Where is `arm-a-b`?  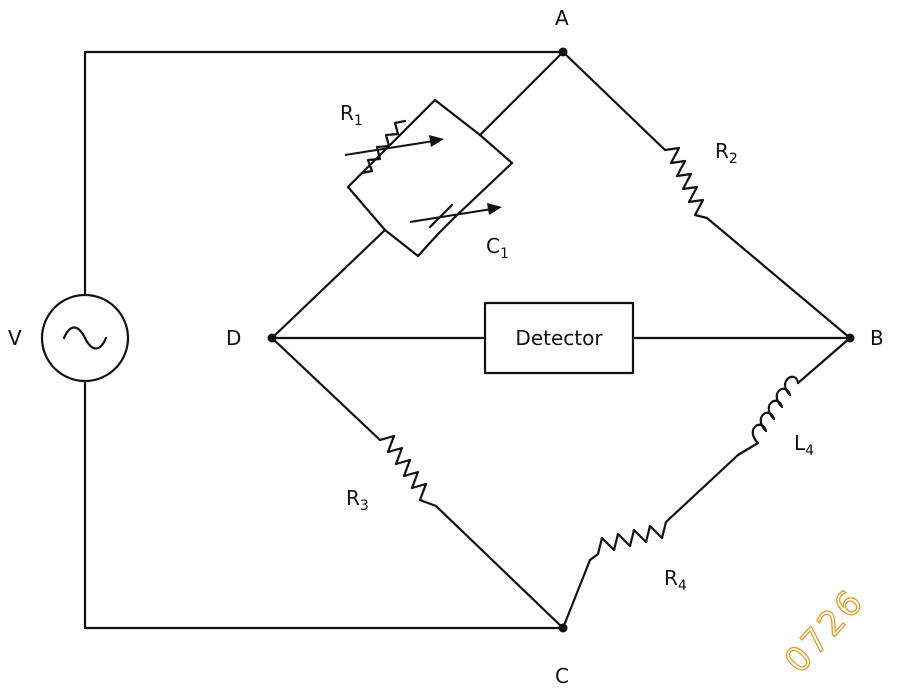
arm-a-b is located at coordinates (706, 195).